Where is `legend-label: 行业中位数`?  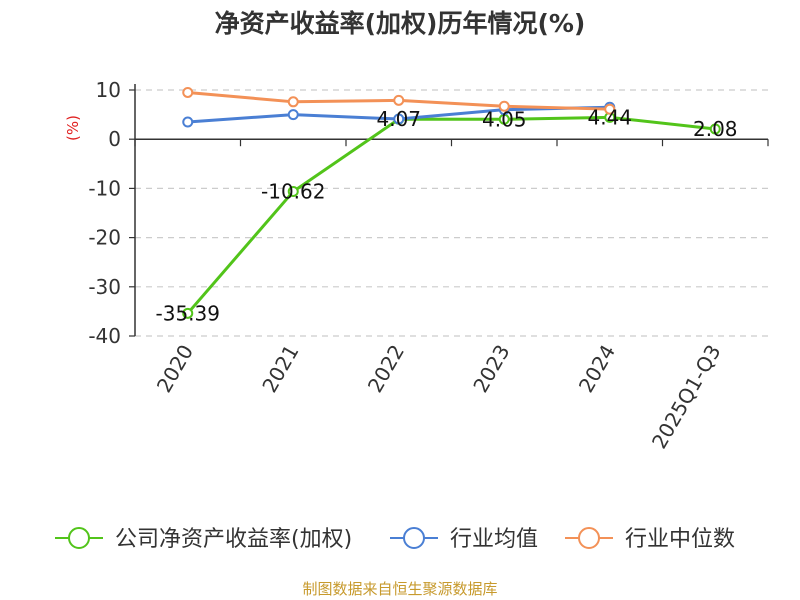
legend-label: 行业中位数 is located at coordinates (680, 539).